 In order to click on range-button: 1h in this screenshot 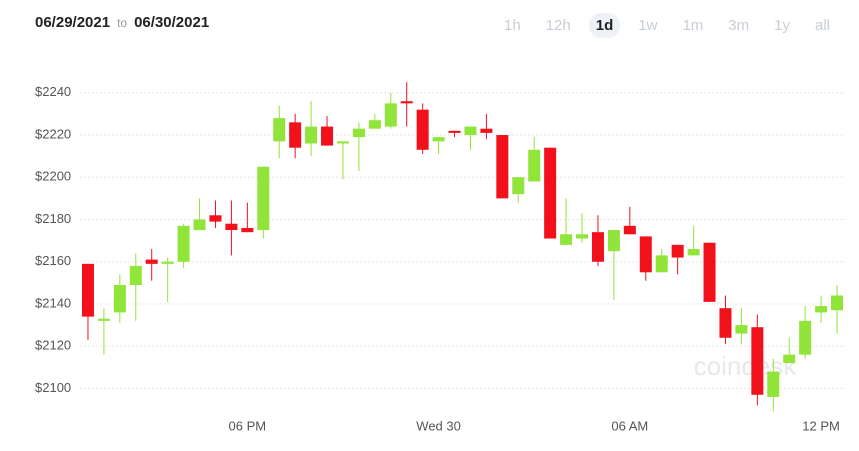, I will do `click(512, 25)`.